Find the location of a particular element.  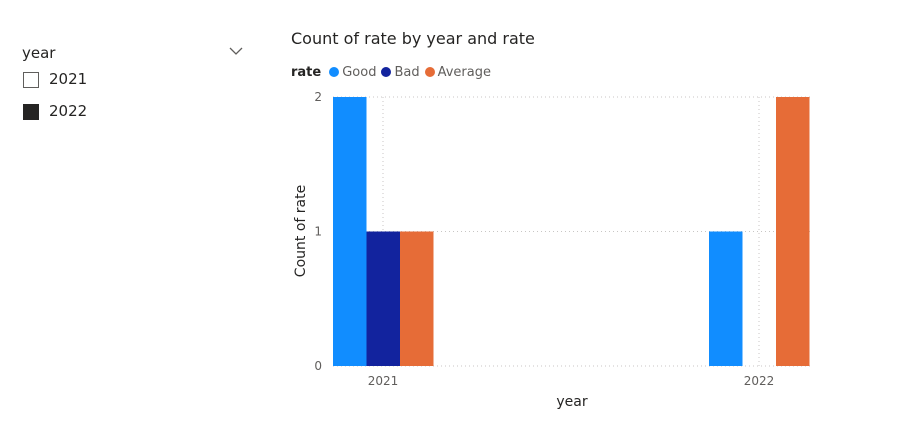

legend-label: Average is located at coordinates (464, 72).